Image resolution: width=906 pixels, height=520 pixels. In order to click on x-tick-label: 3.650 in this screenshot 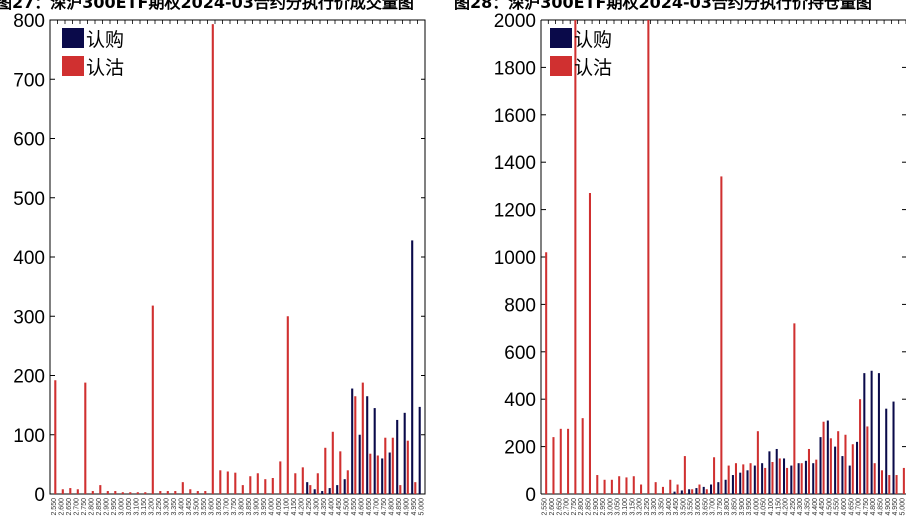, I will do `click(219, 507)`.